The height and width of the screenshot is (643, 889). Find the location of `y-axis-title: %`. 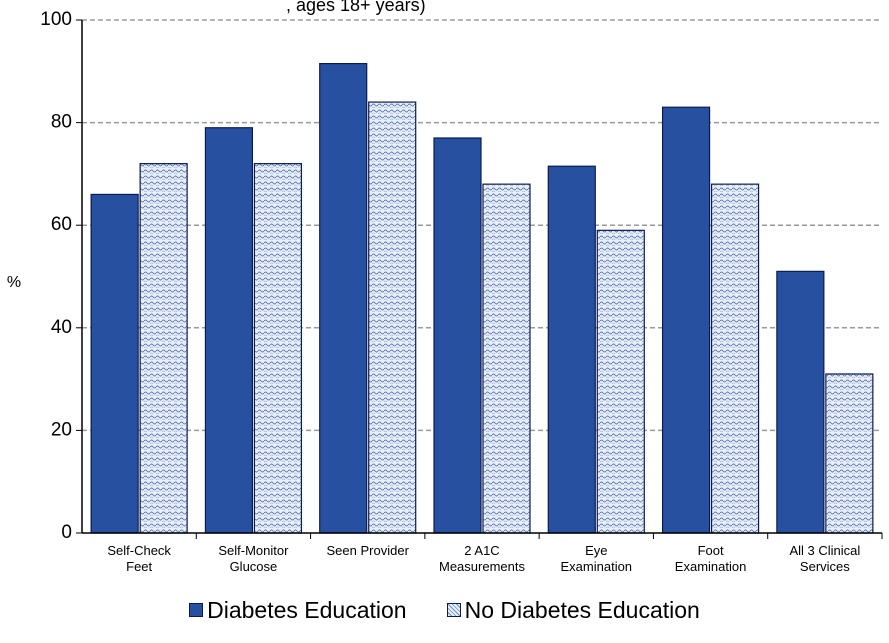

y-axis-title: % is located at coordinates (14, 282).